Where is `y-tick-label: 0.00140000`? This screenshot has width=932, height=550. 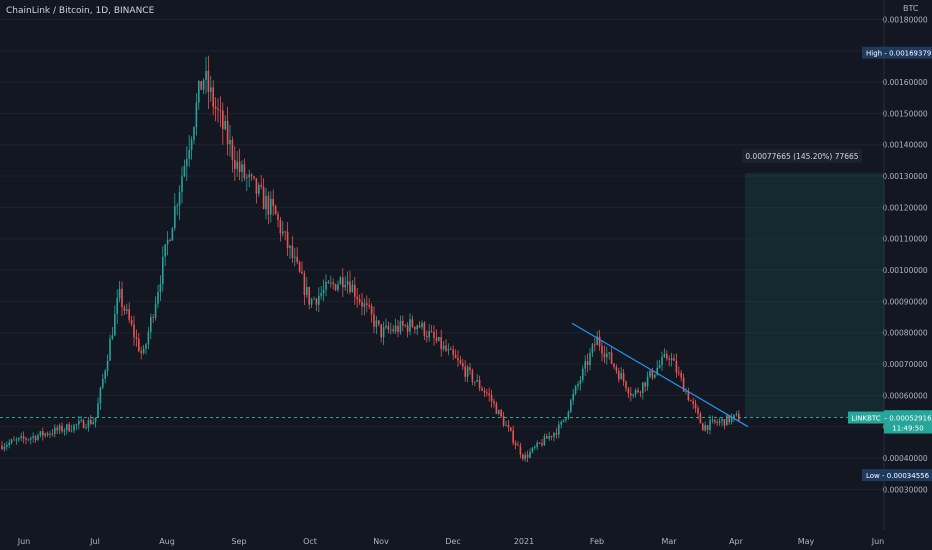
y-tick-label: 0.00140000 is located at coordinates (905, 145).